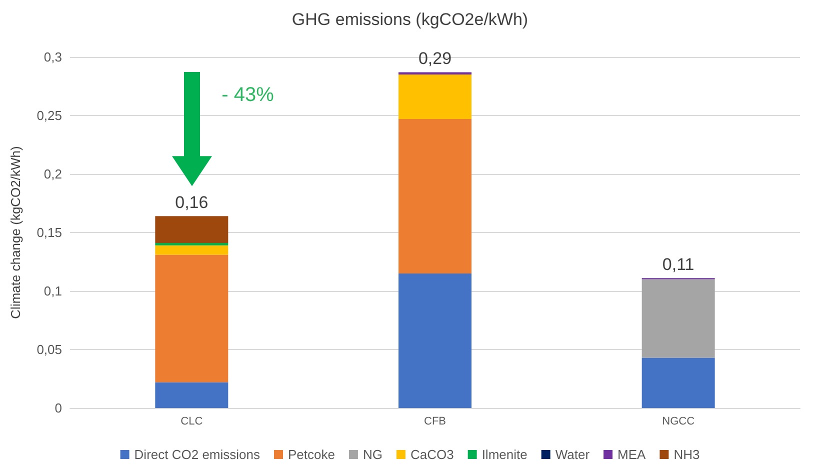 This screenshot has width=820, height=474. Describe the element at coordinates (53, 174) in the screenshot. I see `y-tick-label: 0,2` at that location.